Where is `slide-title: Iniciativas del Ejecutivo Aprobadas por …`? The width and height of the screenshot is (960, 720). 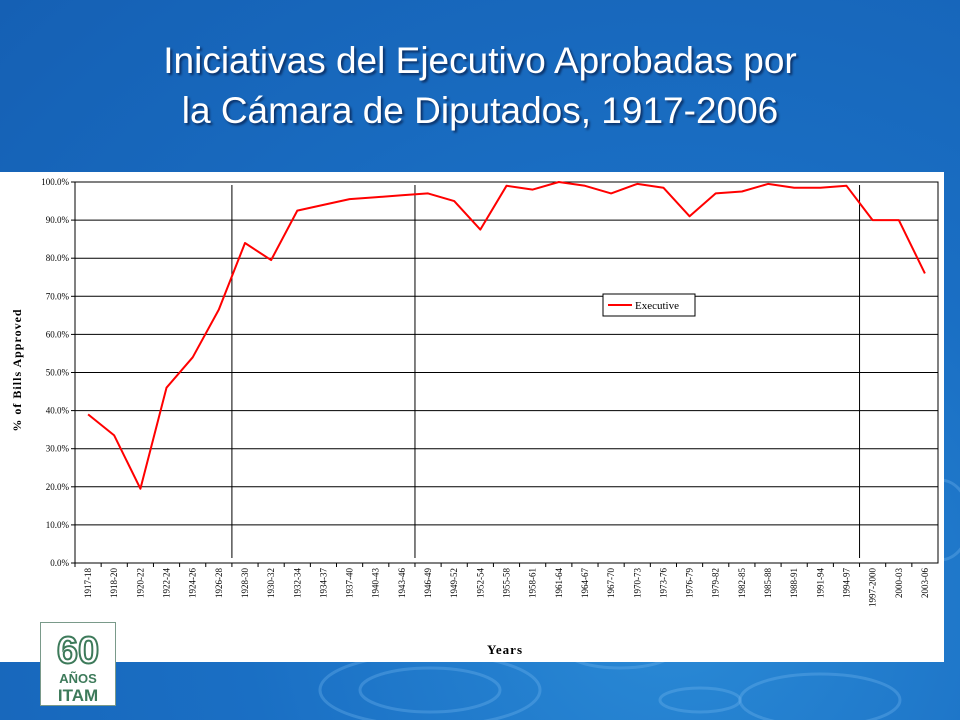 slide-title: Iniciativas del Ejecutivo Aprobadas por … is located at coordinates (480, 86).